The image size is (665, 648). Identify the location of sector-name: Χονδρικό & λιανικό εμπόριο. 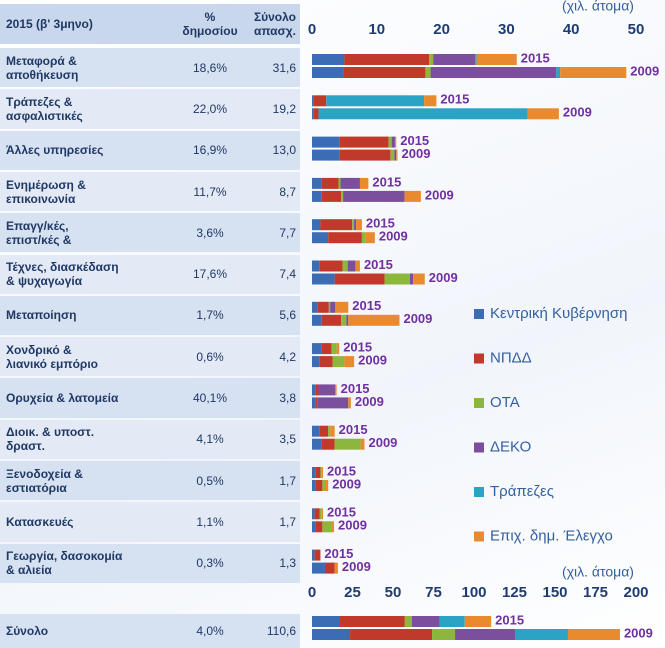
(52, 356).